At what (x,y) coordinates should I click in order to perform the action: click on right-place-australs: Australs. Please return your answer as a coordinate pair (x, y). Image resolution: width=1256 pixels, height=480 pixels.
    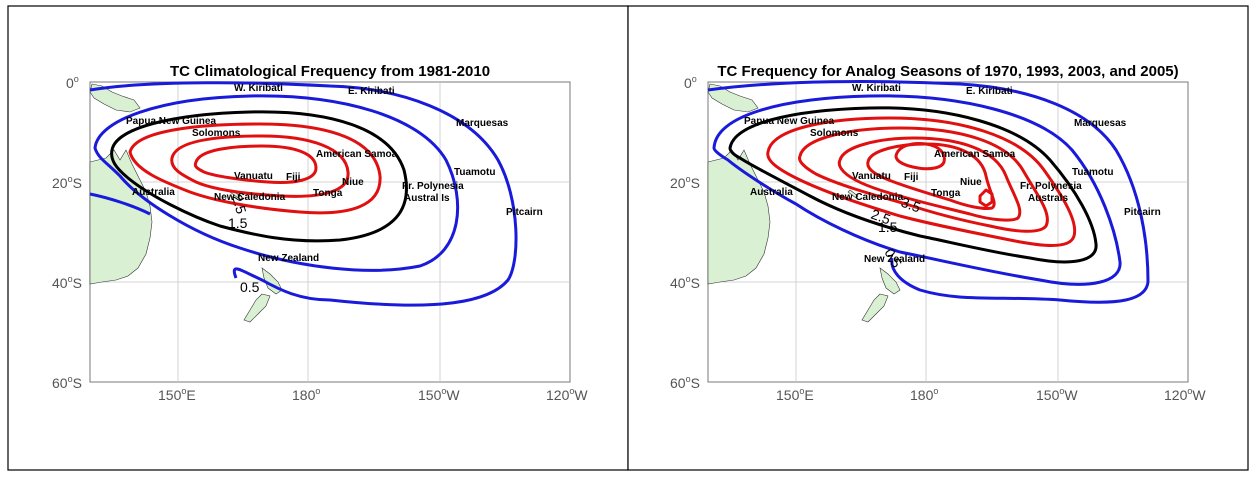
    Looking at the image, I should click on (1048, 198).